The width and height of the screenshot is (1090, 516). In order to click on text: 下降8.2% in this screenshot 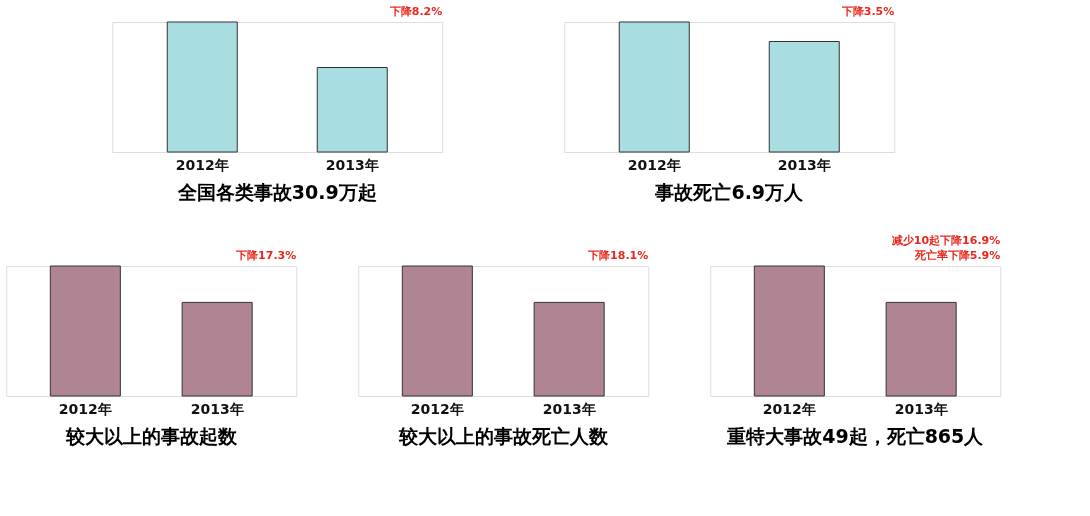, I will do `click(415, 11)`.